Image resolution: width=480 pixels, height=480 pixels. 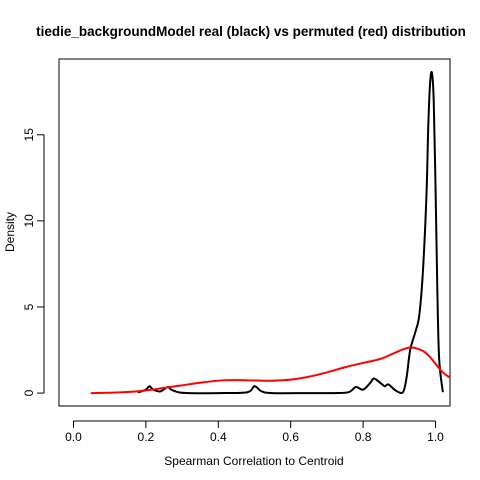 What do you see at coordinates (146, 437) in the screenshot?
I see `x-tick-label: 0.2` at bounding box center [146, 437].